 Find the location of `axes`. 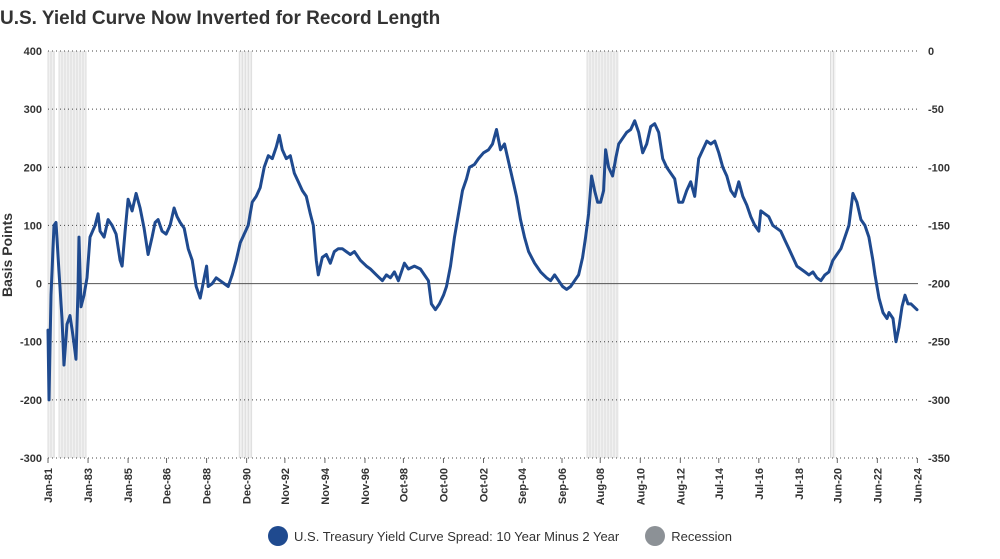

axes is located at coordinates (482, 460).